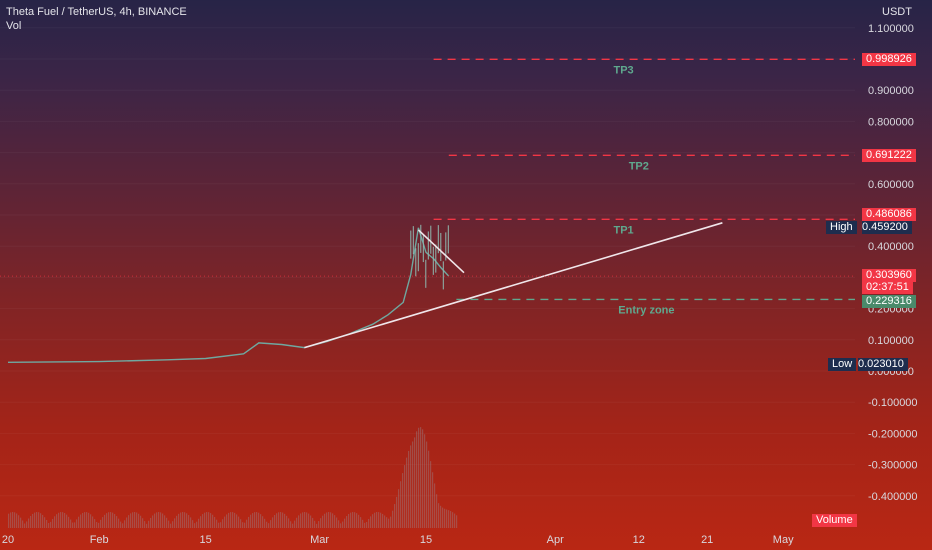 Image resolution: width=932 pixels, height=550 pixels. I want to click on trendline-support, so click(513, 285).